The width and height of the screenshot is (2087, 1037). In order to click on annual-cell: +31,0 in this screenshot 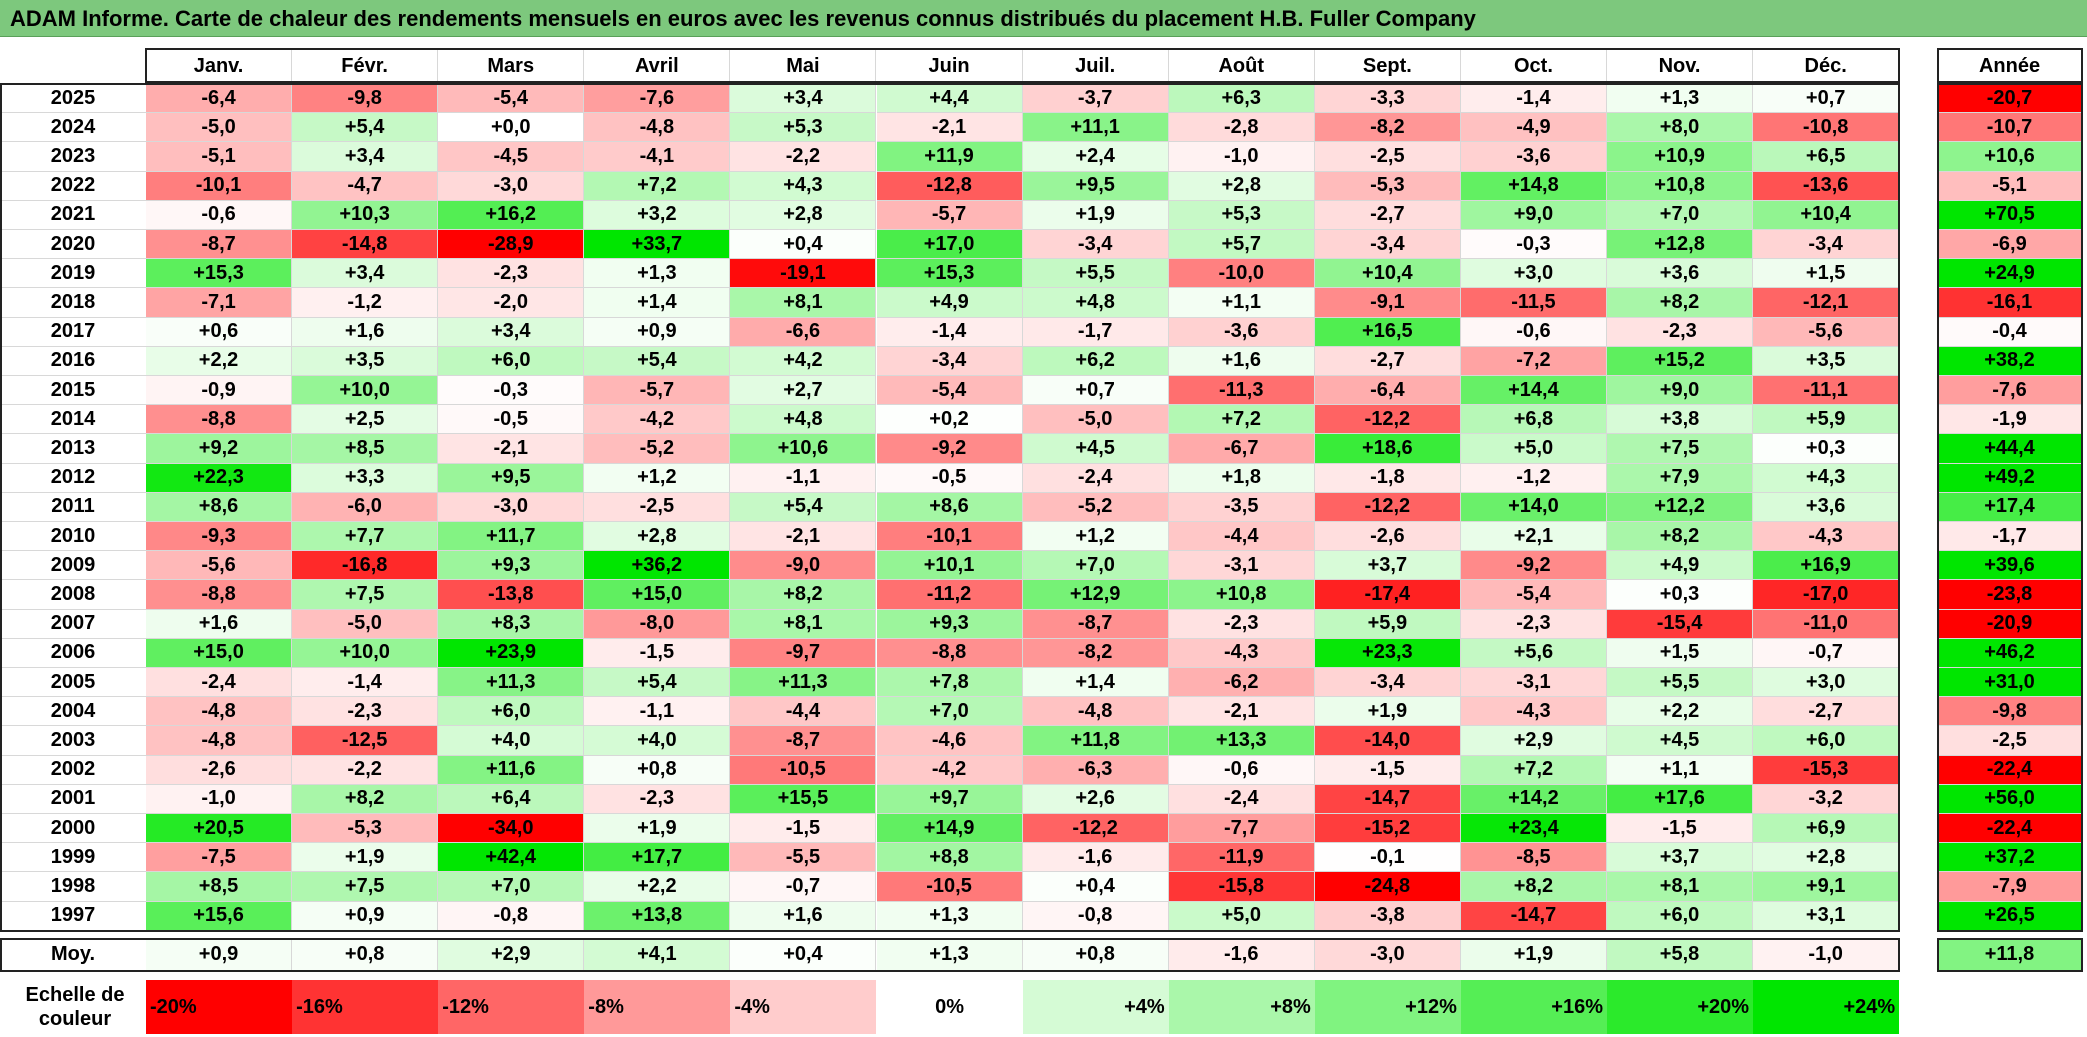, I will do `click(2010, 683)`.